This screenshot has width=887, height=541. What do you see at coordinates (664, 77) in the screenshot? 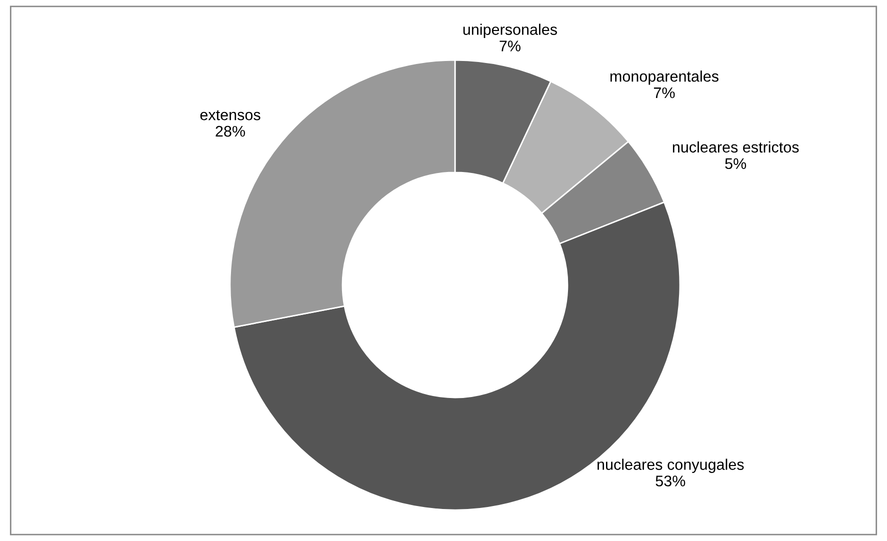
I see `slice-label: monoparentales` at bounding box center [664, 77].